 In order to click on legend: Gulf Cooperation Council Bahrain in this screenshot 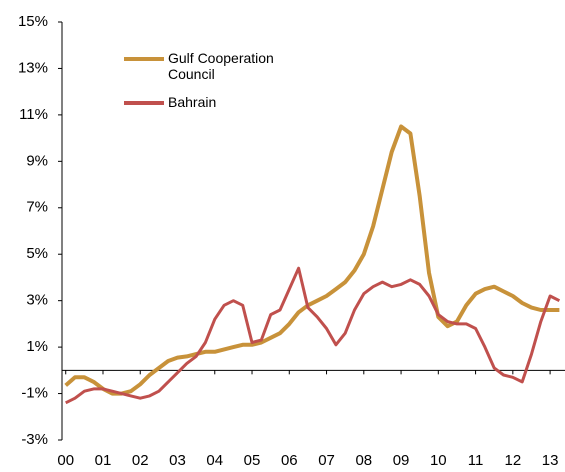, I will do `click(205, 86)`.